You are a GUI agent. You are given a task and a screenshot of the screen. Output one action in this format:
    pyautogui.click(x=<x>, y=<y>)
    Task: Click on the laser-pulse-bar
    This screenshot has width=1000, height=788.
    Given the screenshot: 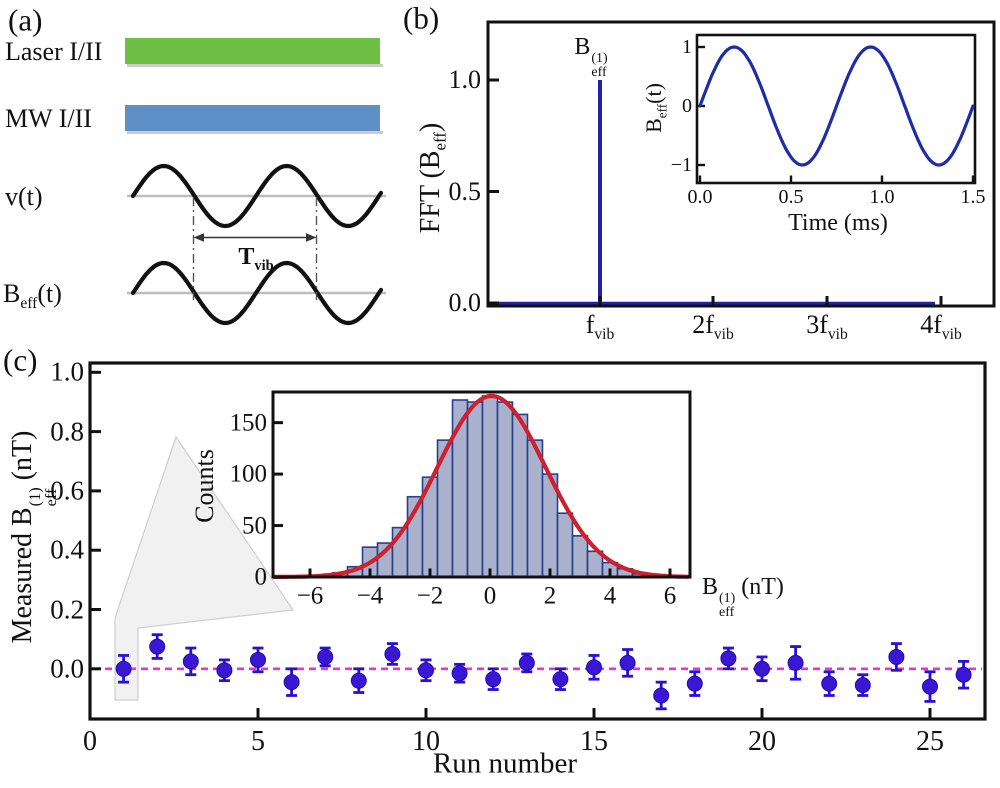 What is the action you would take?
    pyautogui.click(x=252, y=51)
    